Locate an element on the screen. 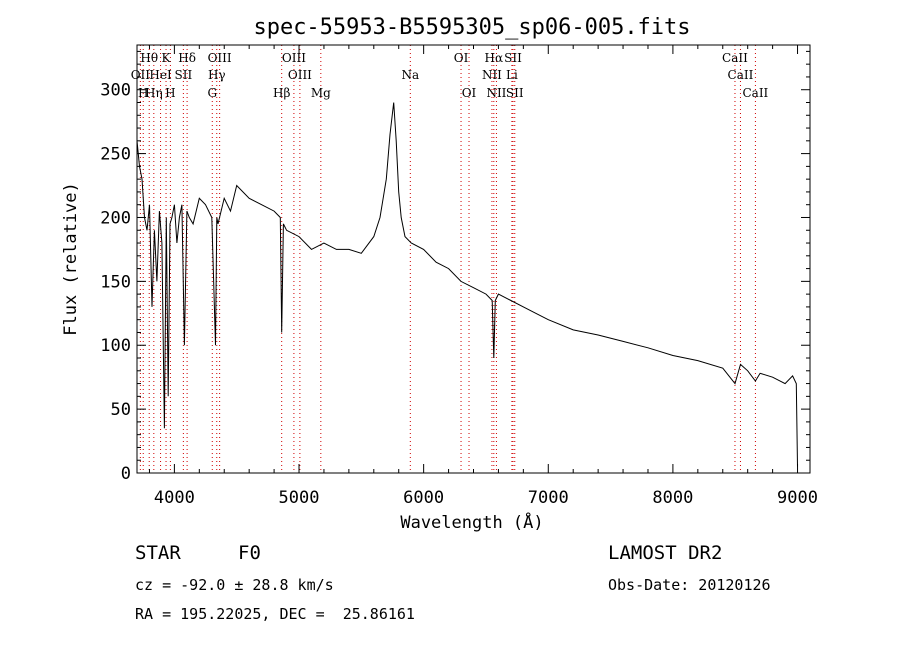 This screenshot has height=650, width=900. x-tick-label: 5000 is located at coordinates (299, 498).